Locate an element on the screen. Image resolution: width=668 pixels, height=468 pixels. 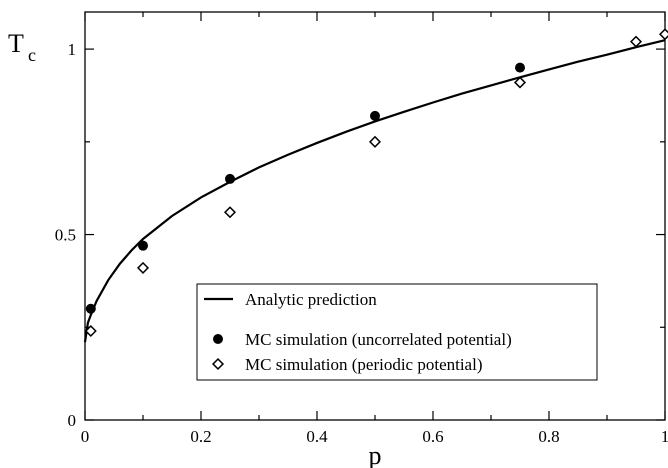
x-tick-label: 0 is located at coordinates (85, 436).